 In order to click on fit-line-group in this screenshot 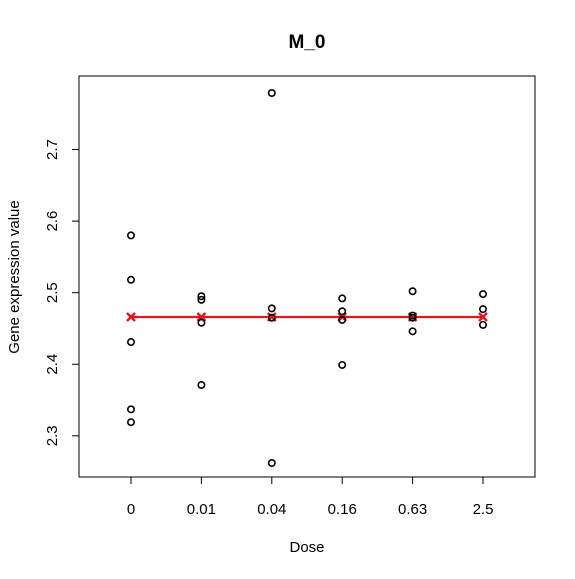, I will do `click(307, 317)`.